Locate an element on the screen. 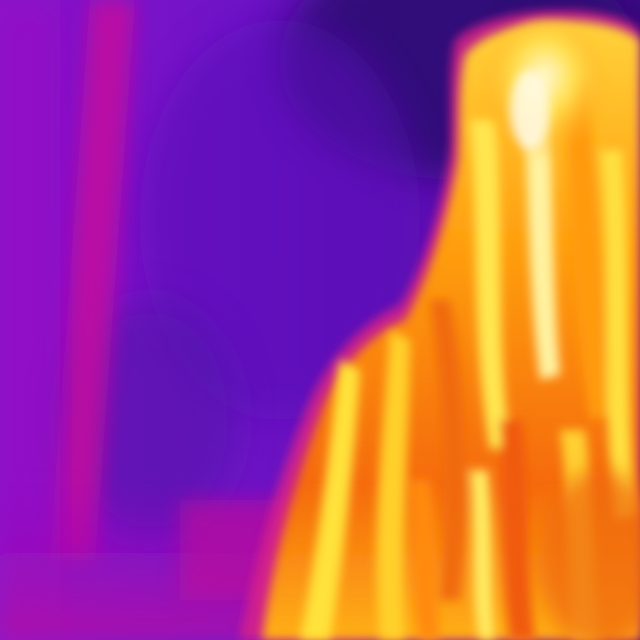 The image size is (640, 640). warm-shoulder is located at coordinates (590, 555).